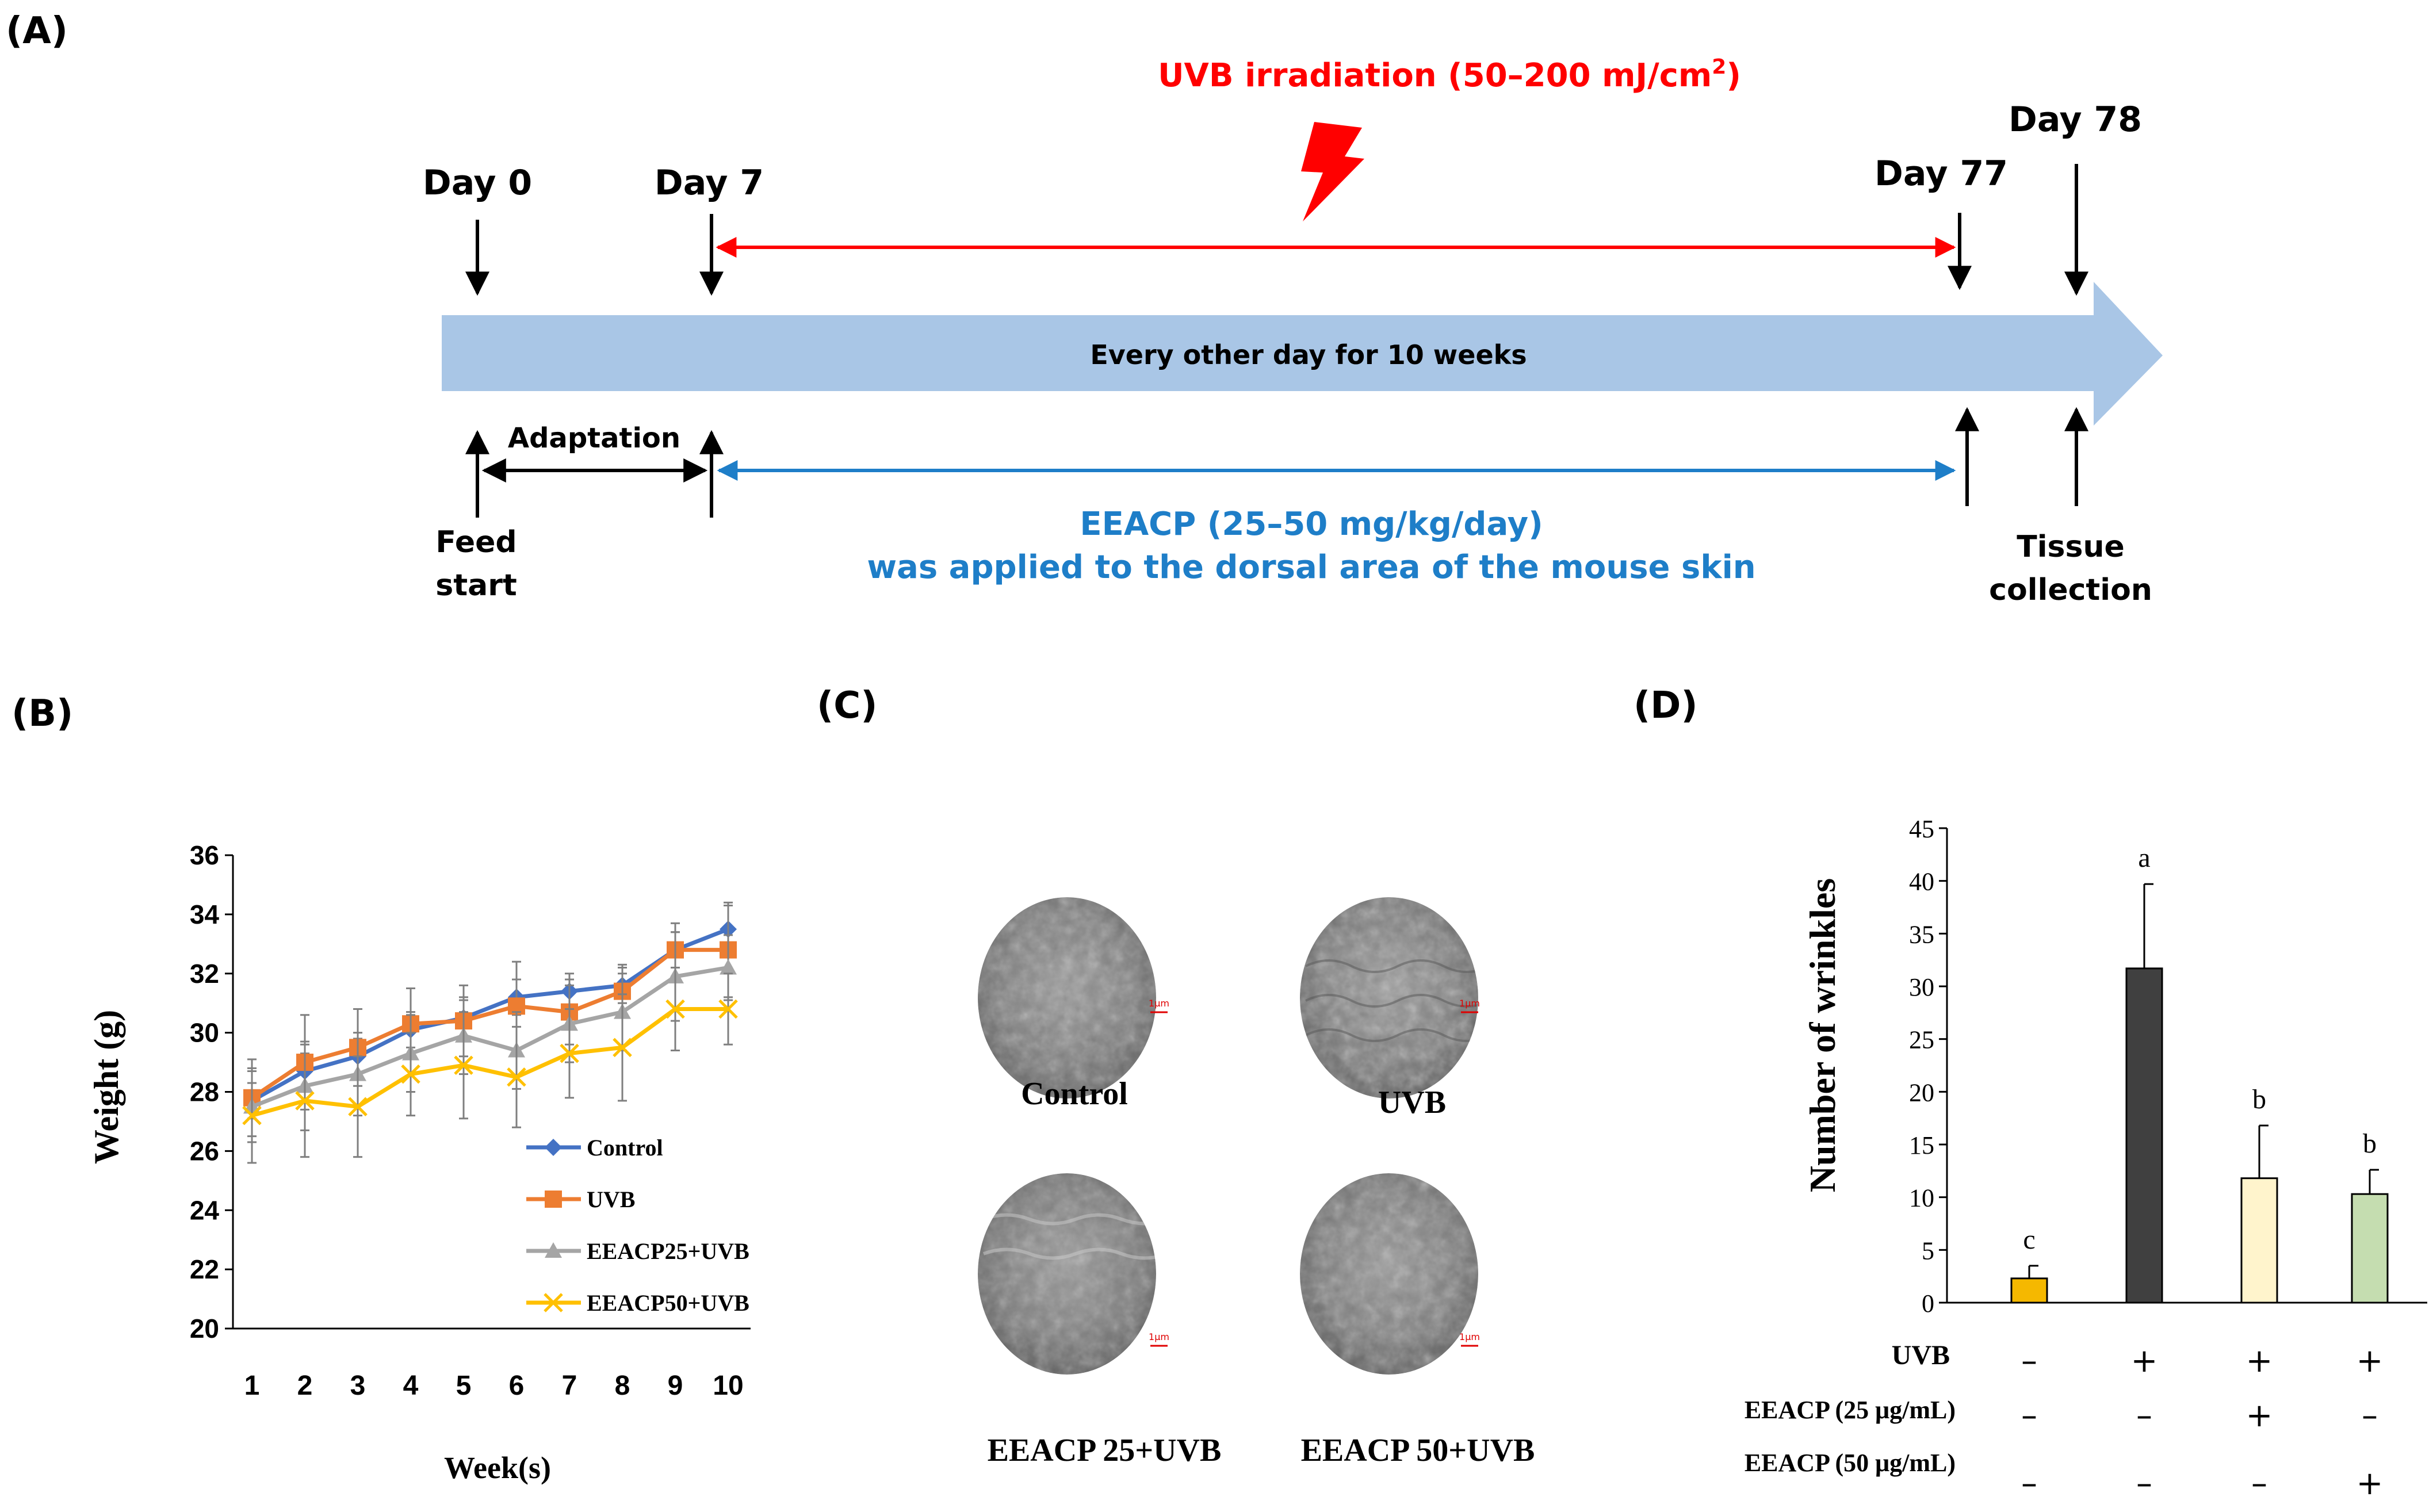 This screenshot has width=2433, height=1512. I want to click on y-tick-label: 36, so click(205, 855).